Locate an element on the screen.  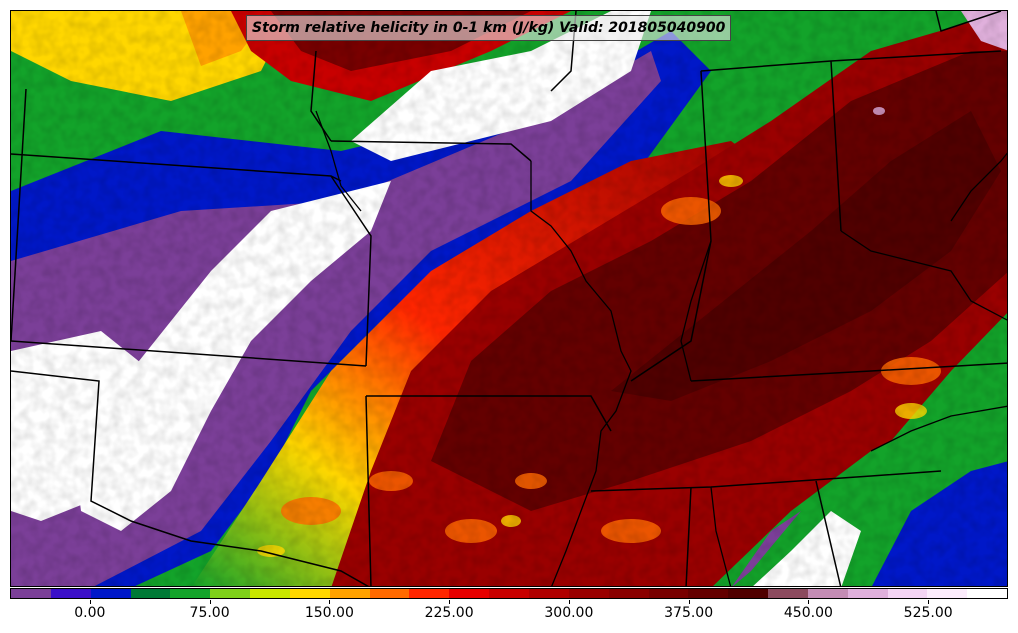
colorbar-tick-label: 525.00 is located at coordinates (928, 613).